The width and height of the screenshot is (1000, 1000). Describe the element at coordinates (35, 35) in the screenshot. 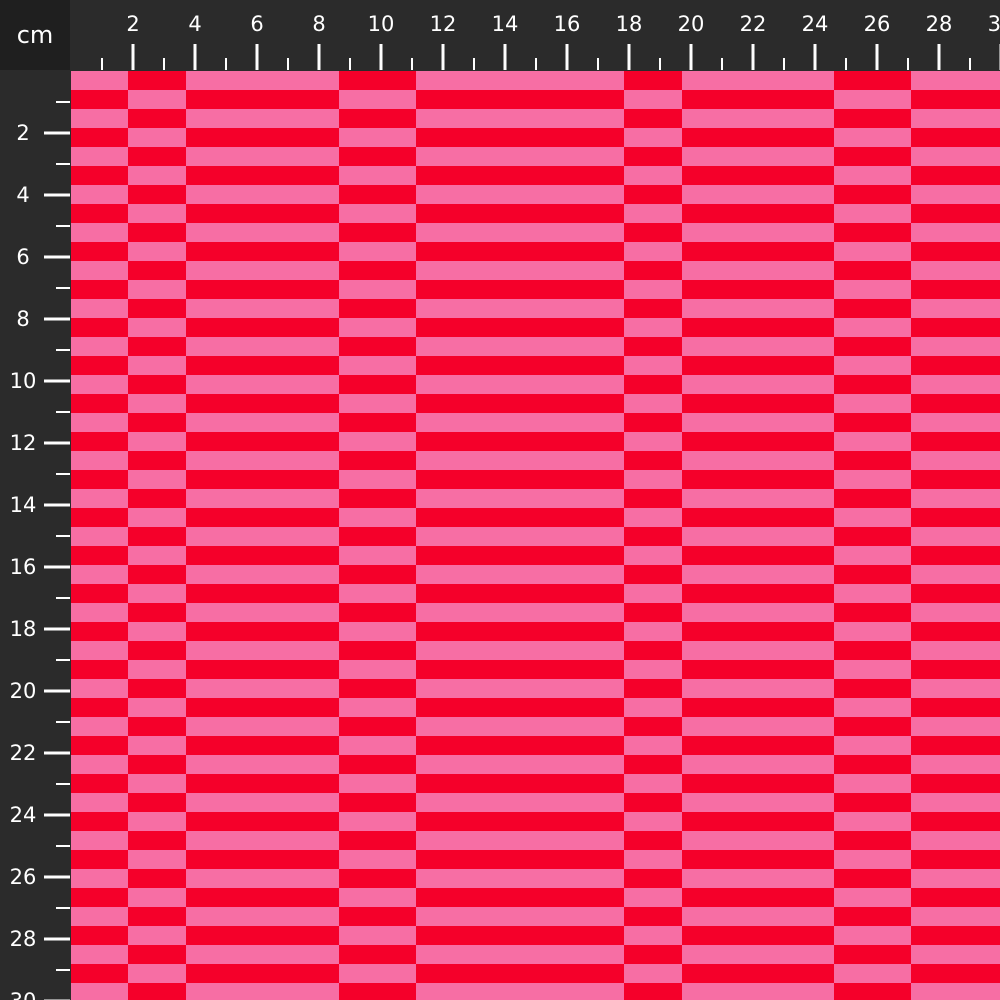

I see `ruler-corner` at that location.